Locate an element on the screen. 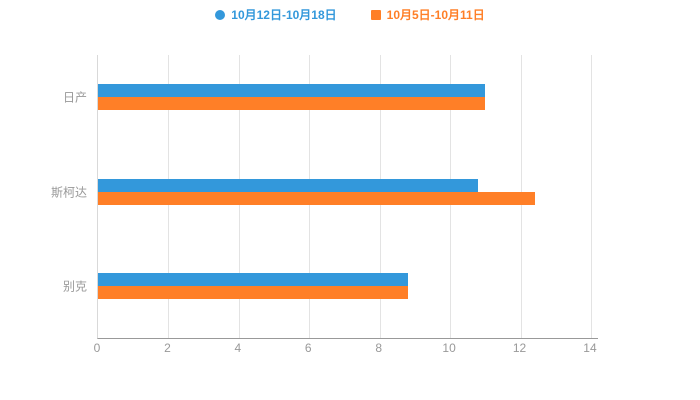 The width and height of the screenshot is (700, 400). y-axis: 日产斯柯达别克 is located at coordinates (46, 196).